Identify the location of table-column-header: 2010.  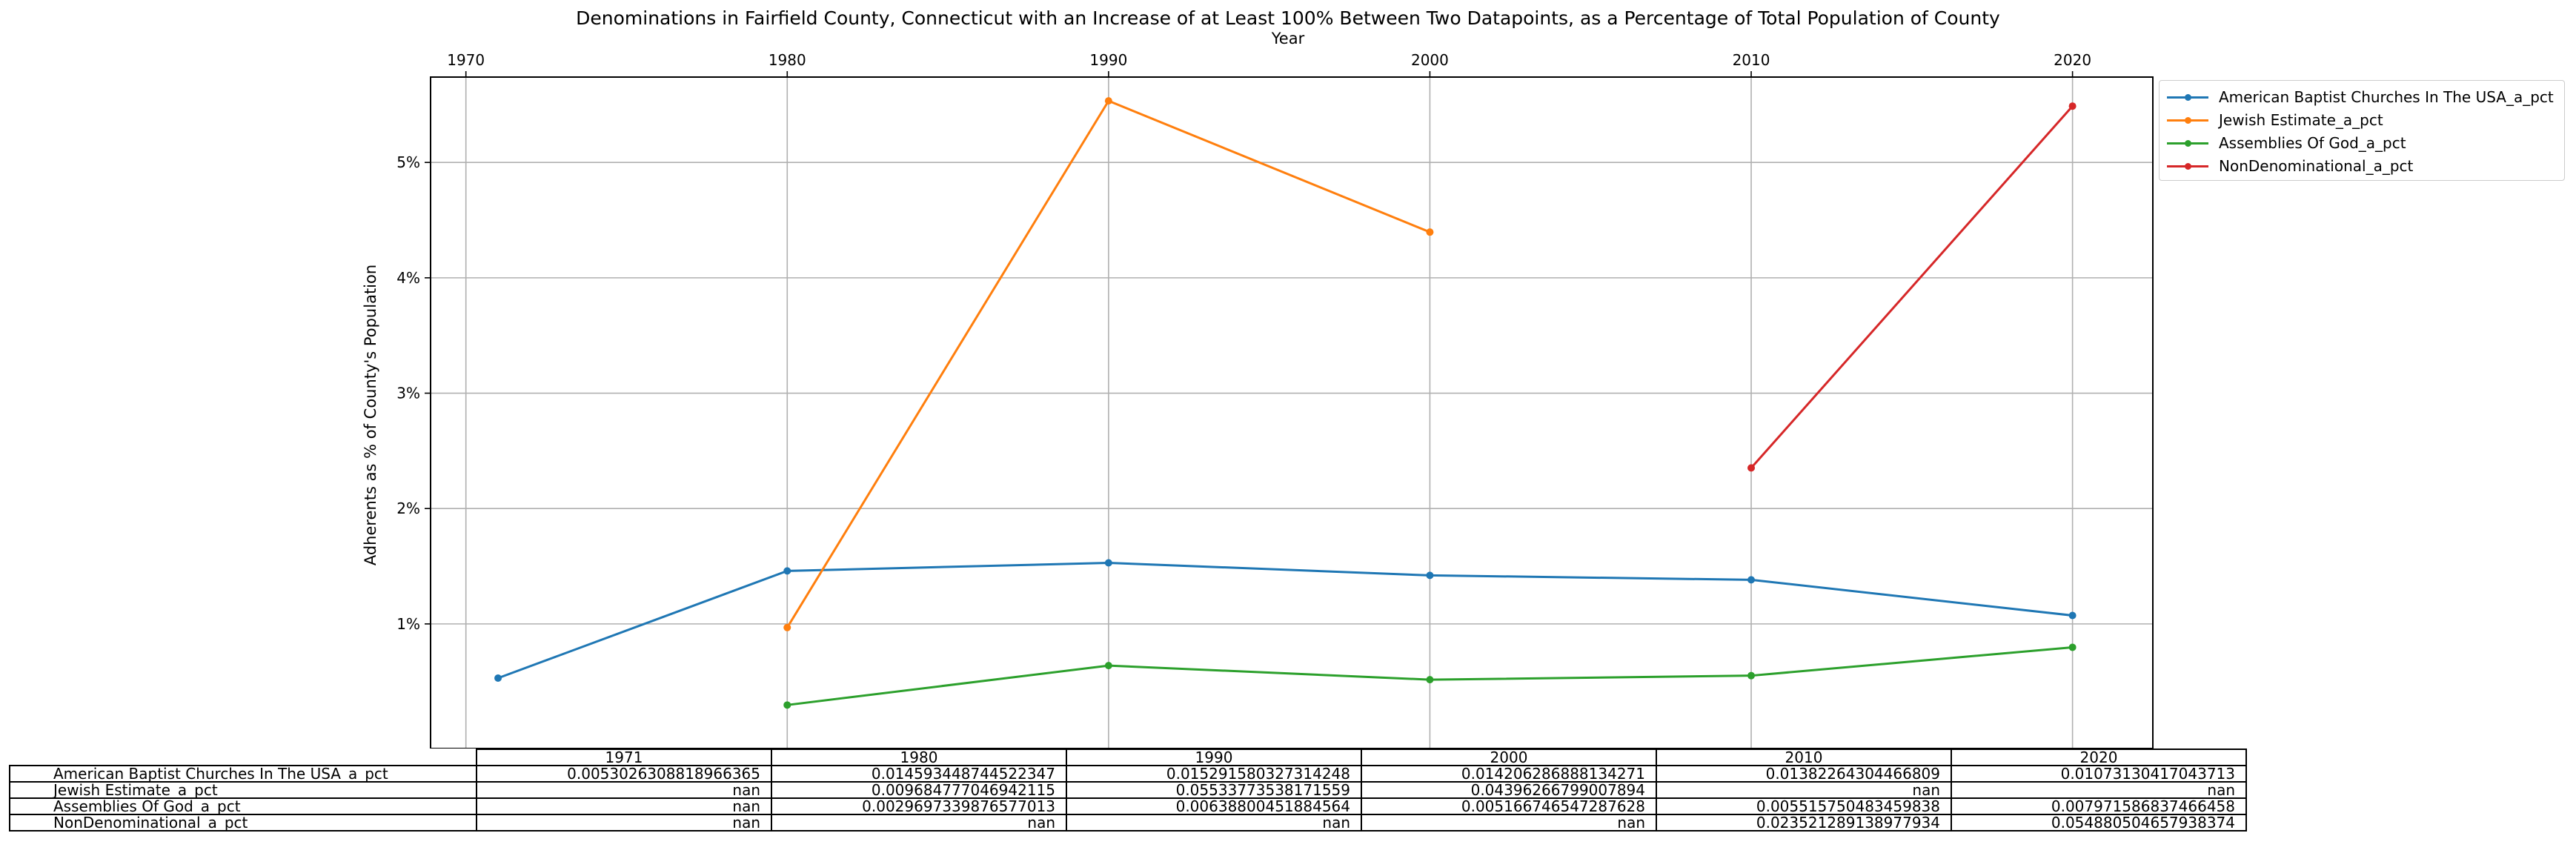
(1804, 757).